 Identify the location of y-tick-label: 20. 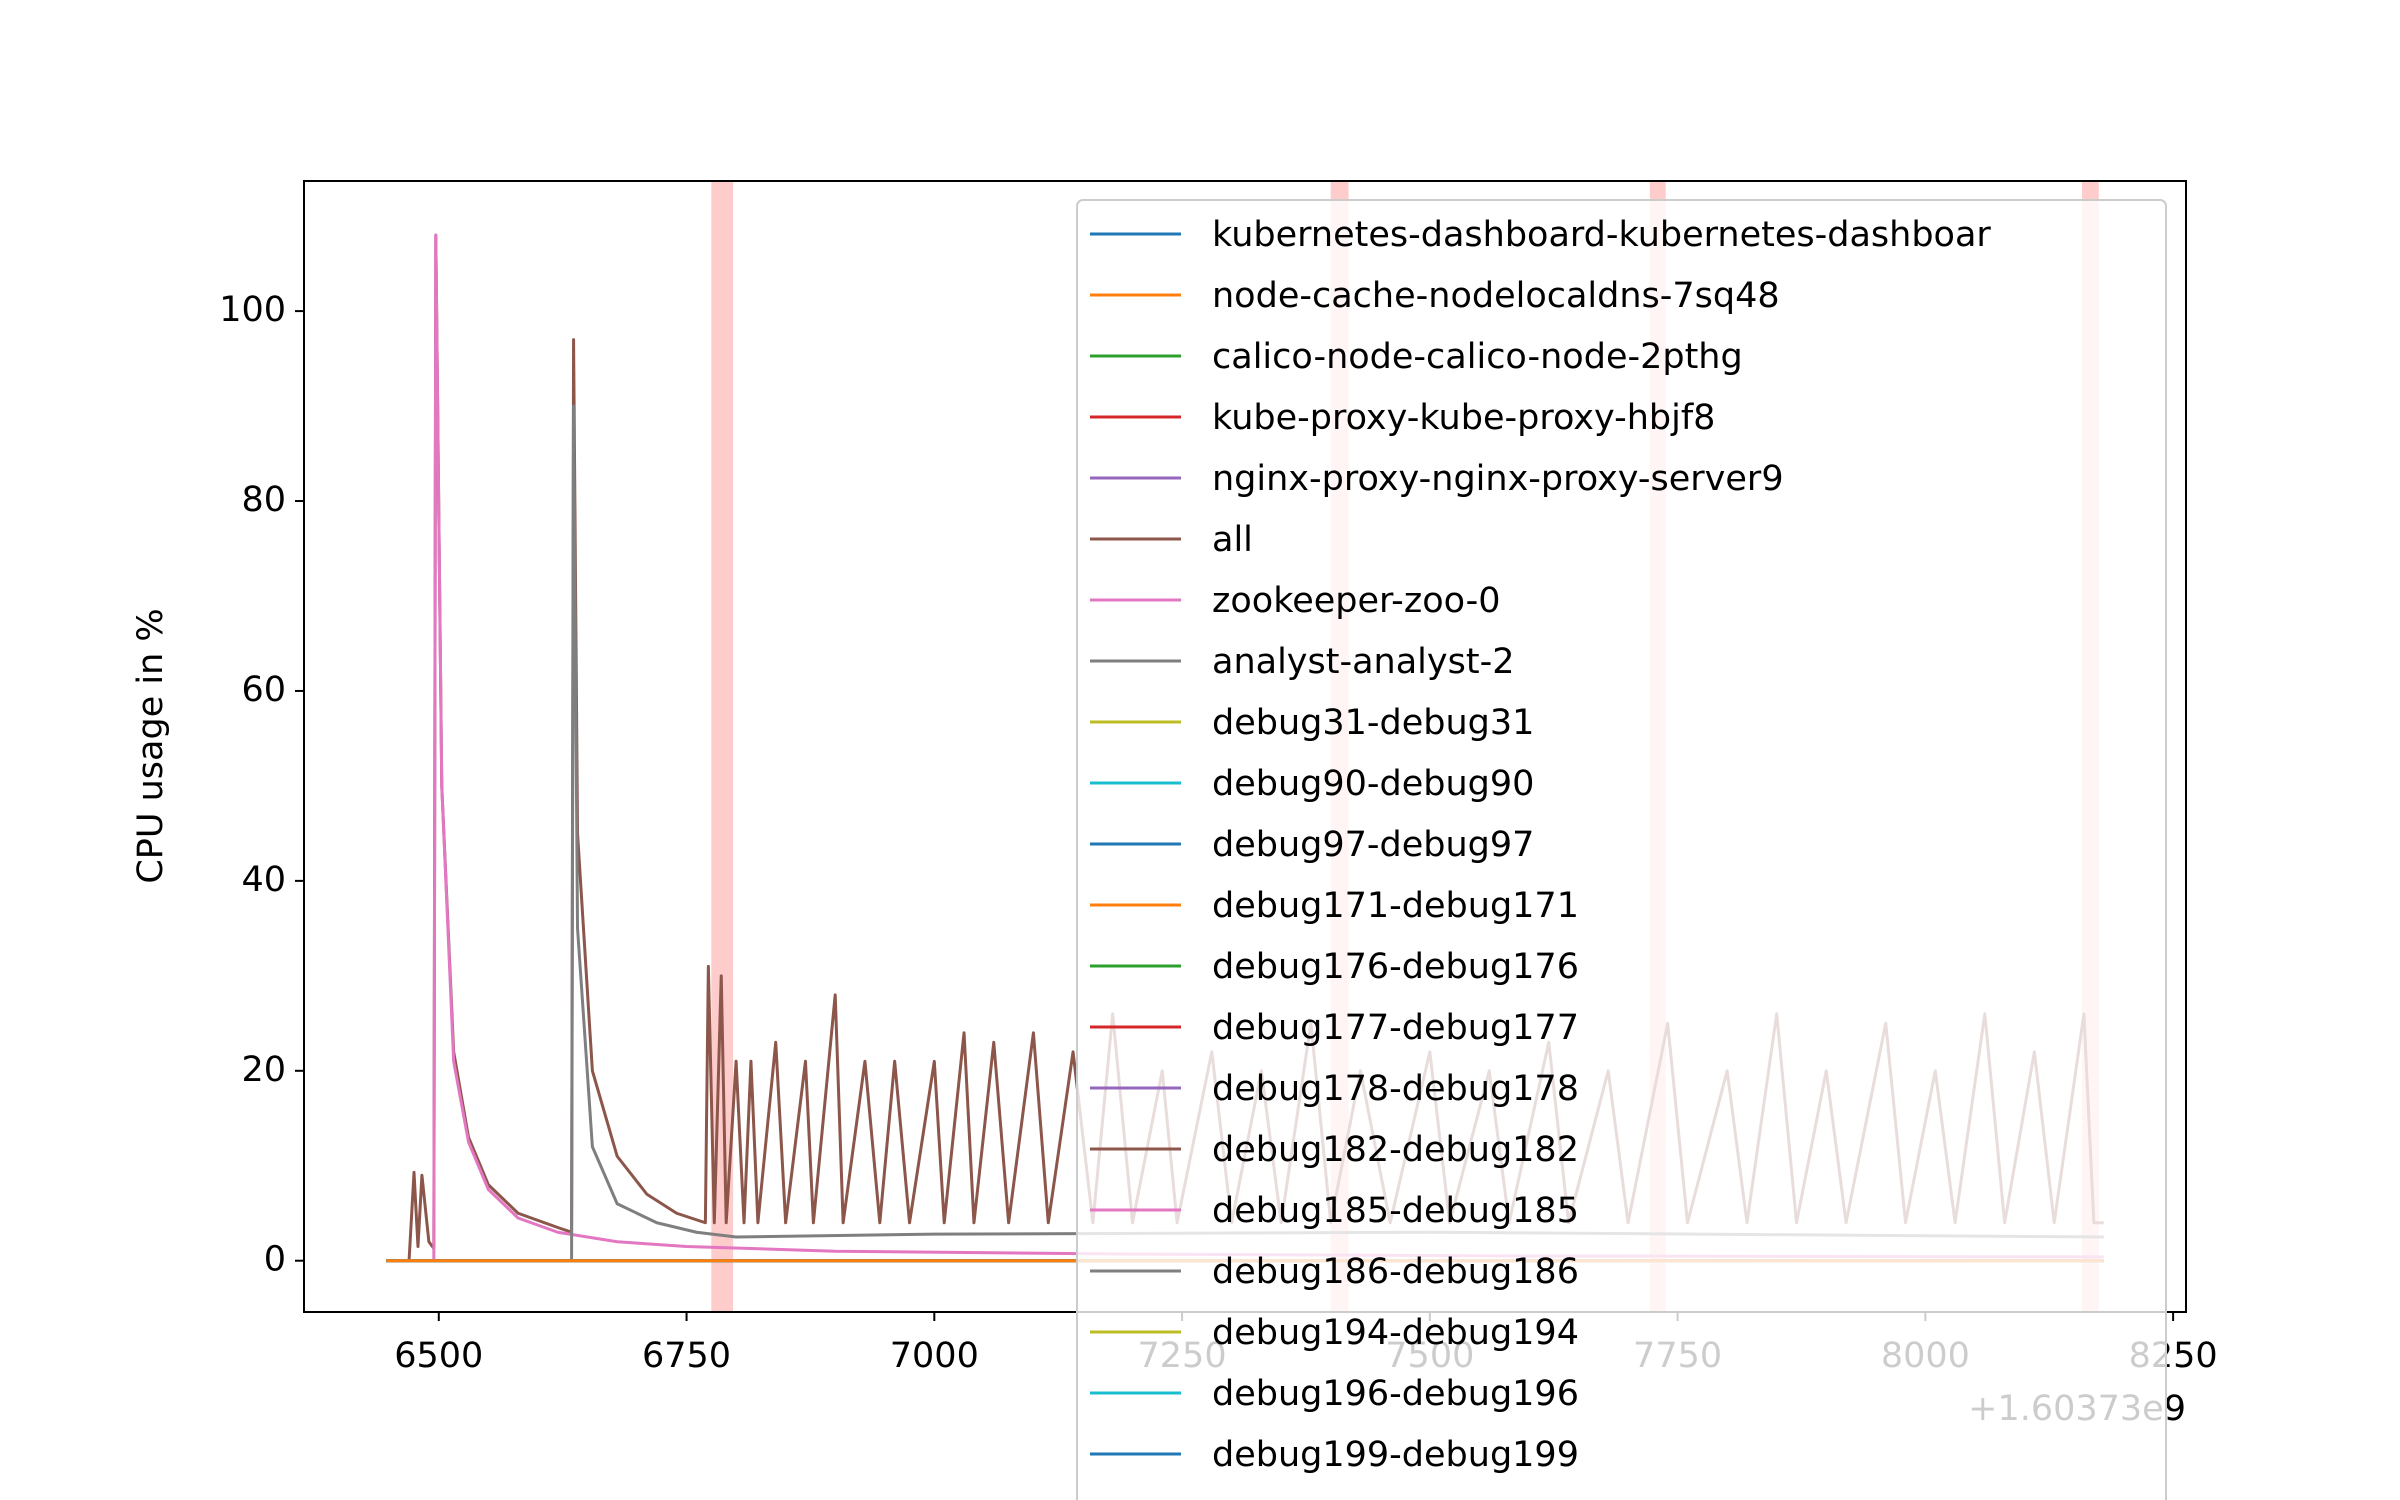
(263, 1070).